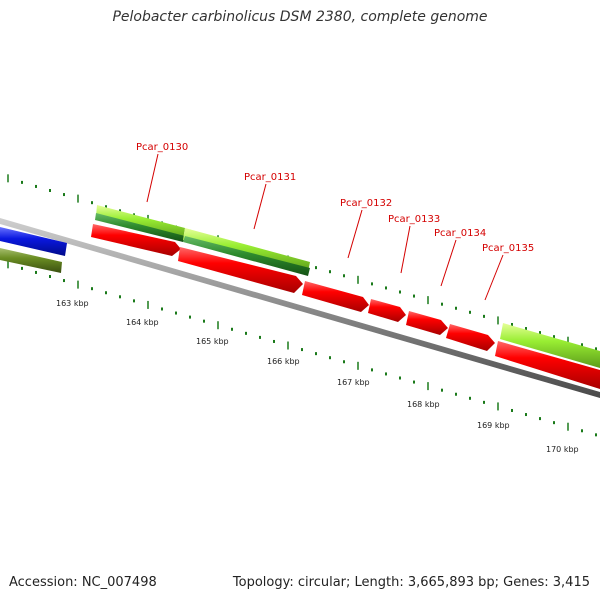 The width and height of the screenshot is (600, 600). What do you see at coordinates (493, 425) in the screenshot?
I see `position-label: 169 kbp` at bounding box center [493, 425].